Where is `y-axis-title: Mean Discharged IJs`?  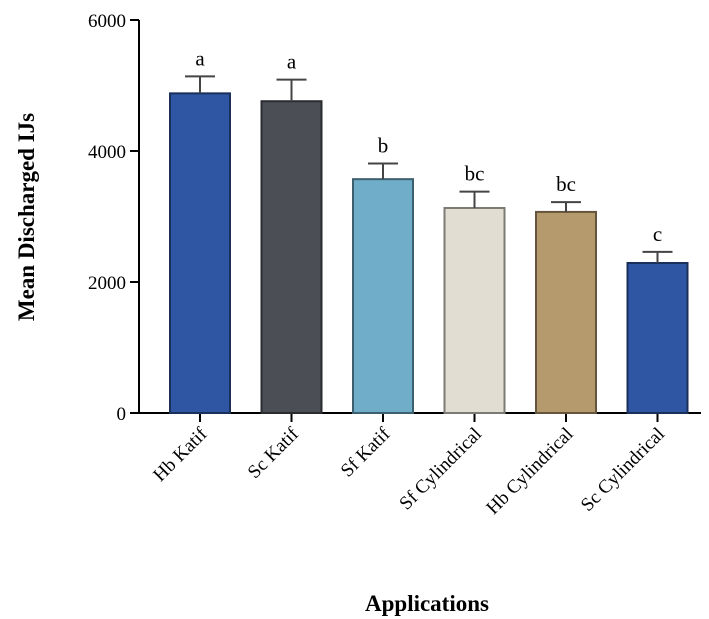
y-axis-title: Mean Discharged IJs is located at coordinates (26, 217).